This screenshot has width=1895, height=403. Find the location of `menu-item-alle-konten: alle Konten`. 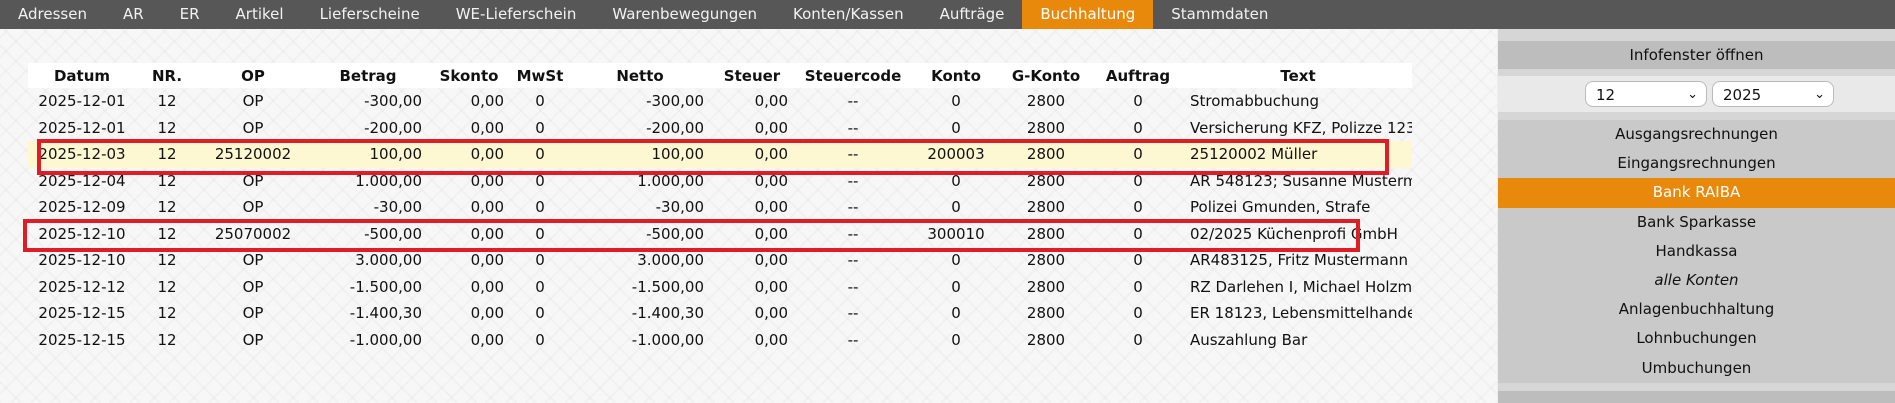

menu-item-alle-konten: alle Konten is located at coordinates (1696, 280).